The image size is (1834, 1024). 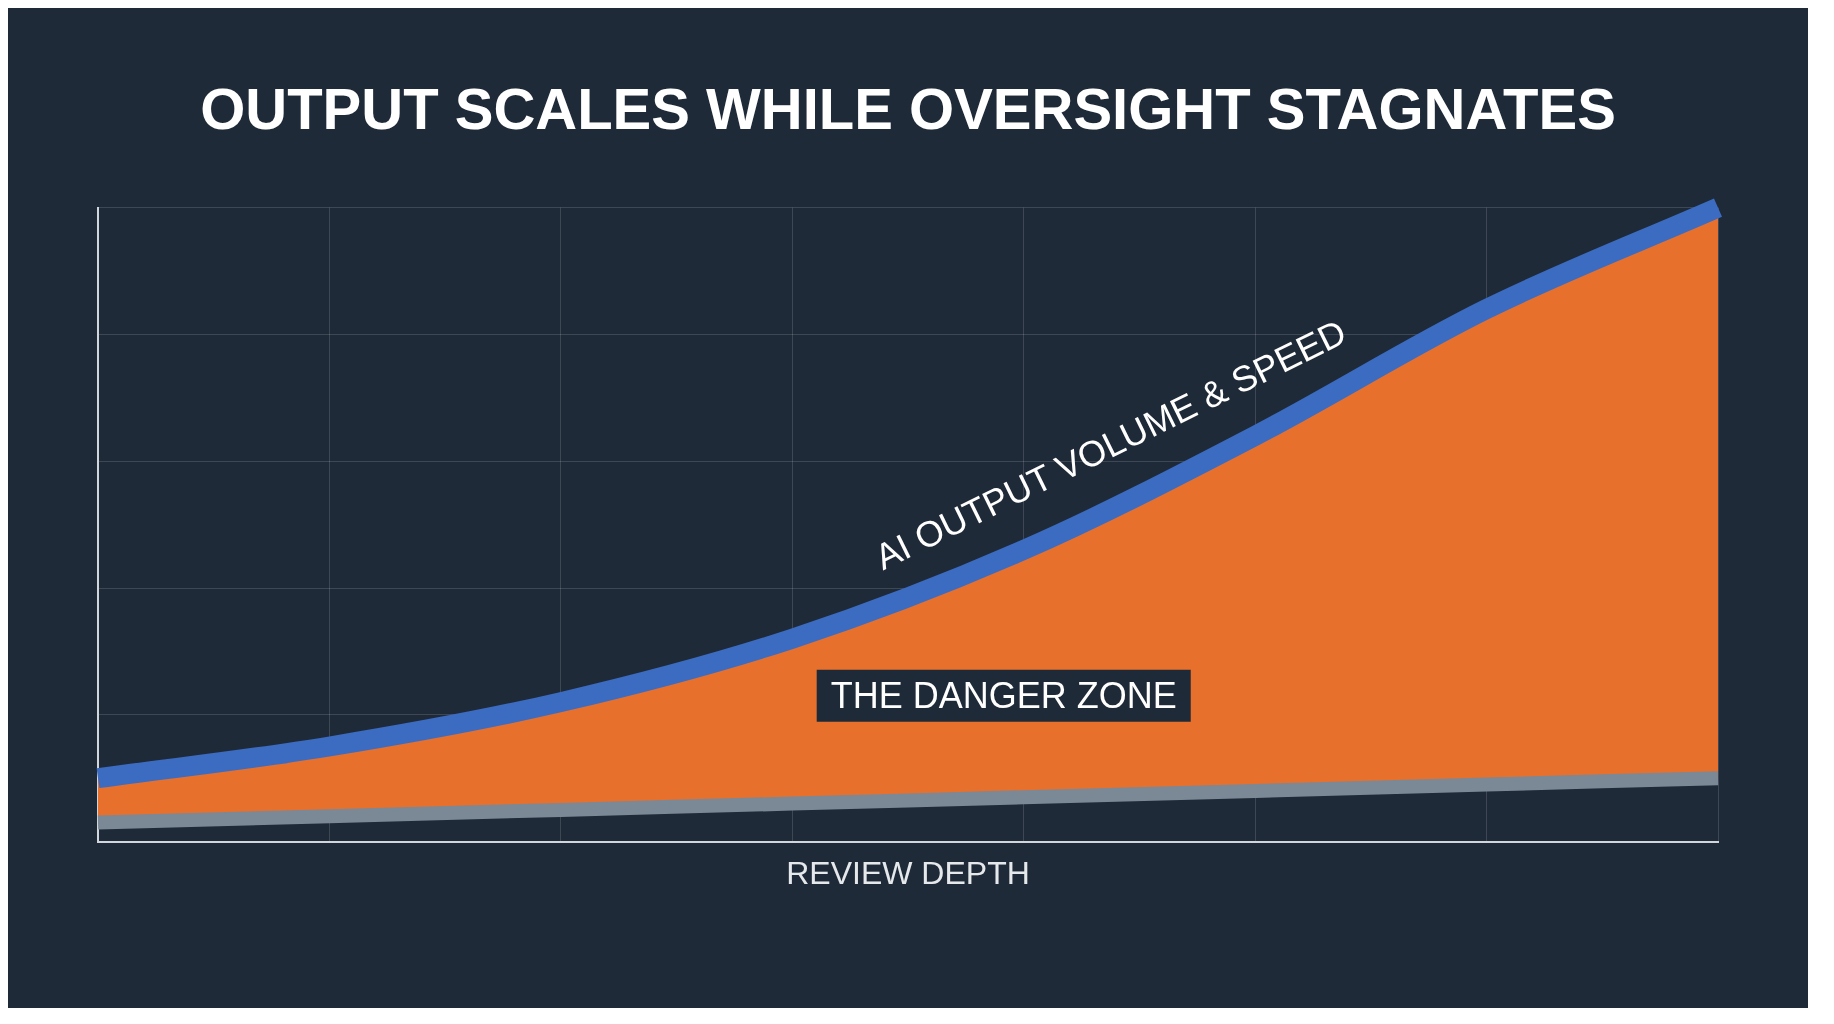 What do you see at coordinates (1003, 695) in the screenshot?
I see `annotation: THE DANGER ZONE` at bounding box center [1003, 695].